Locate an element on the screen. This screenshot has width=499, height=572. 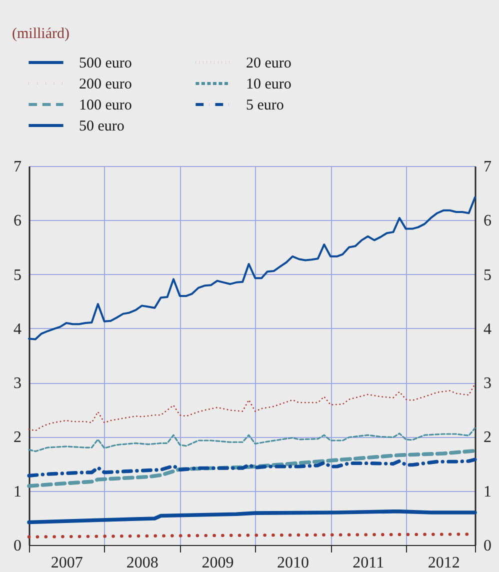
y-tick-label: 2 is located at coordinates (18, 437).